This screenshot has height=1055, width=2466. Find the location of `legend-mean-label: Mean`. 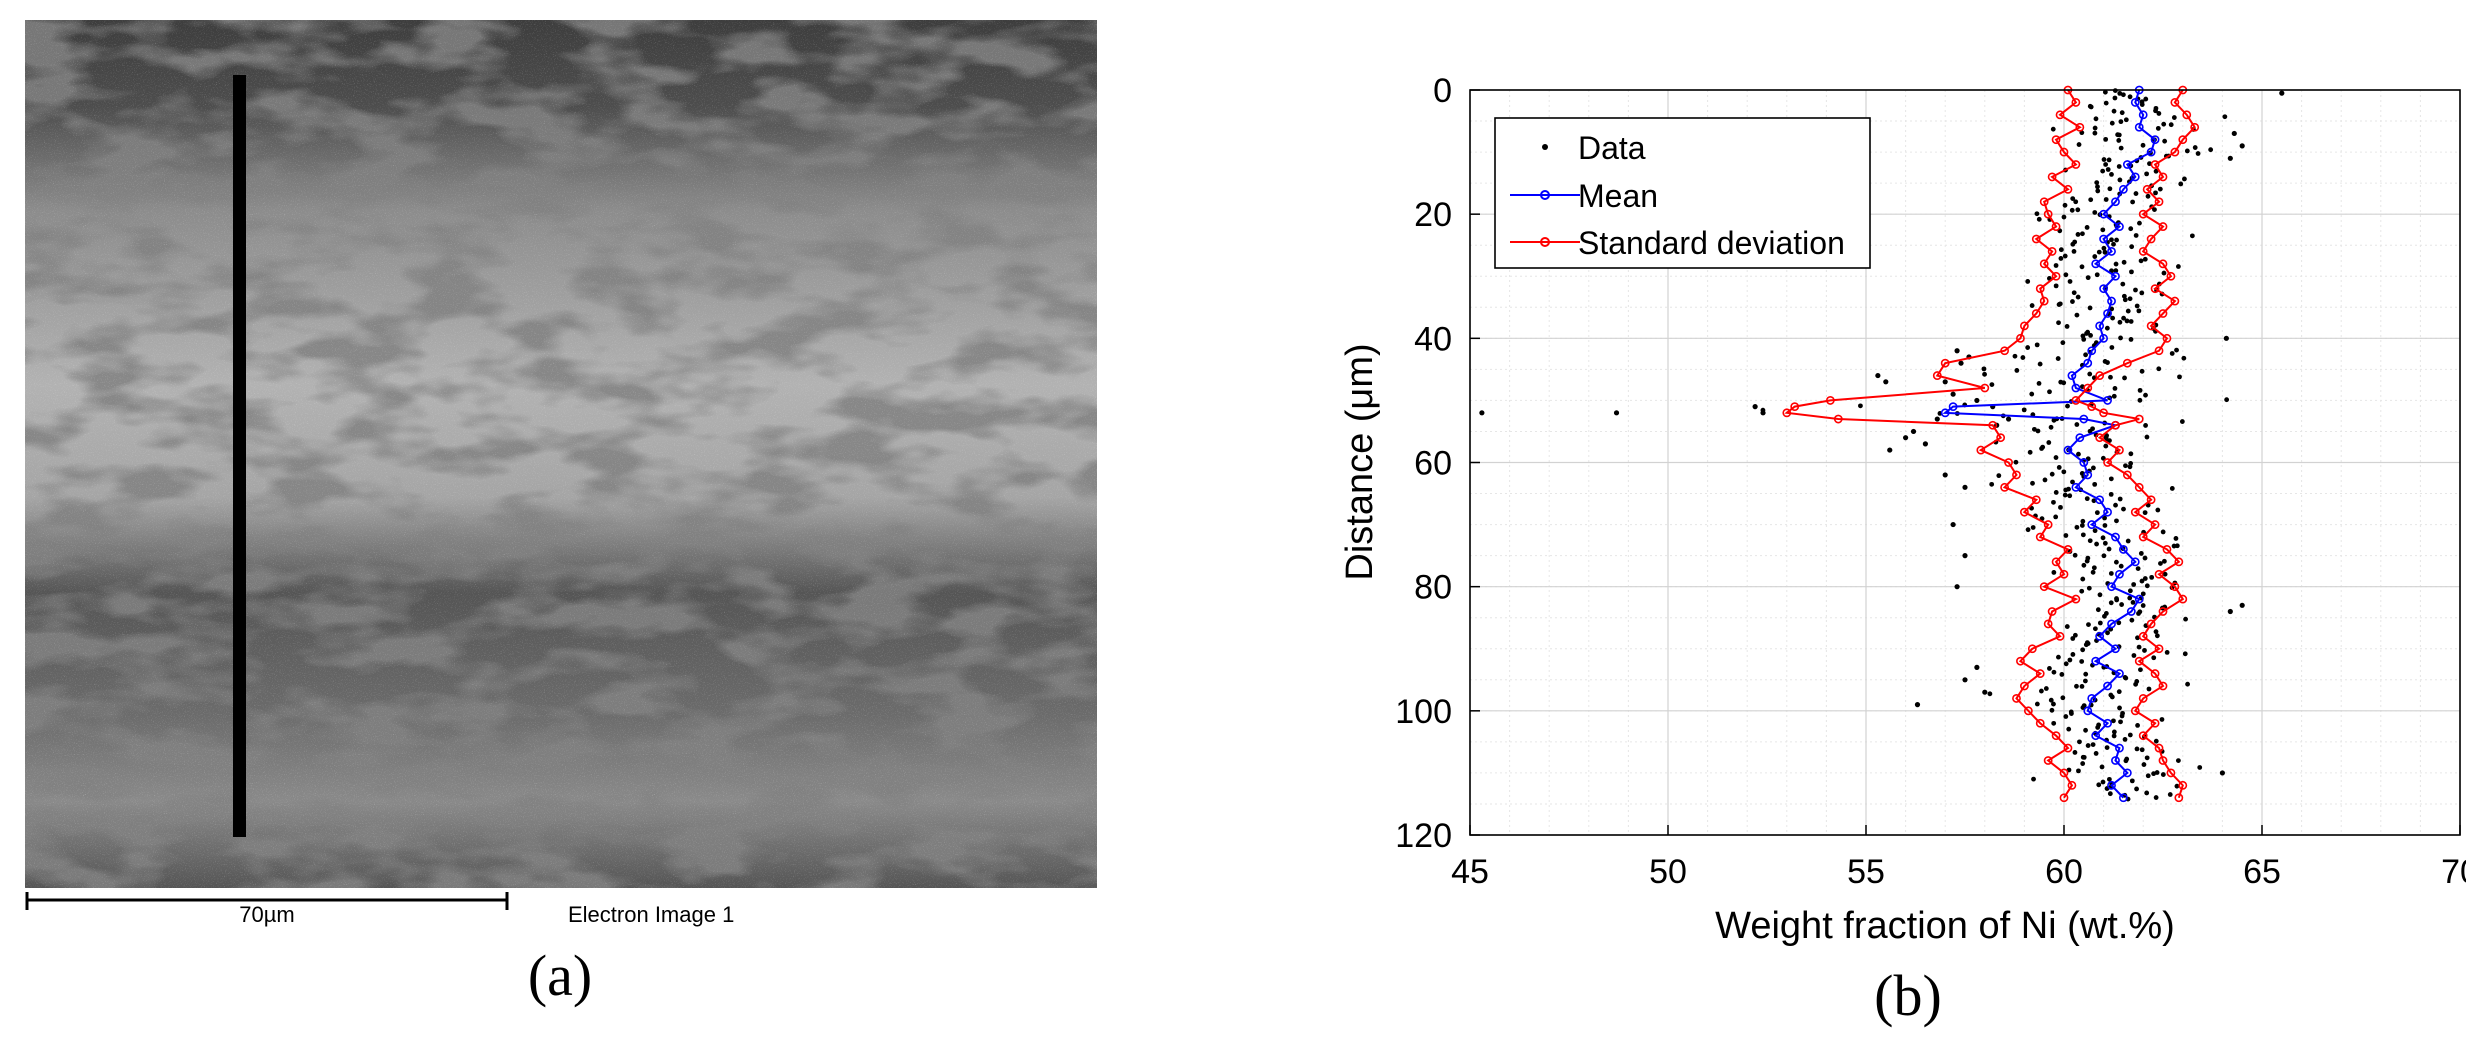

legend-mean-label: Mean is located at coordinates (1618, 196).